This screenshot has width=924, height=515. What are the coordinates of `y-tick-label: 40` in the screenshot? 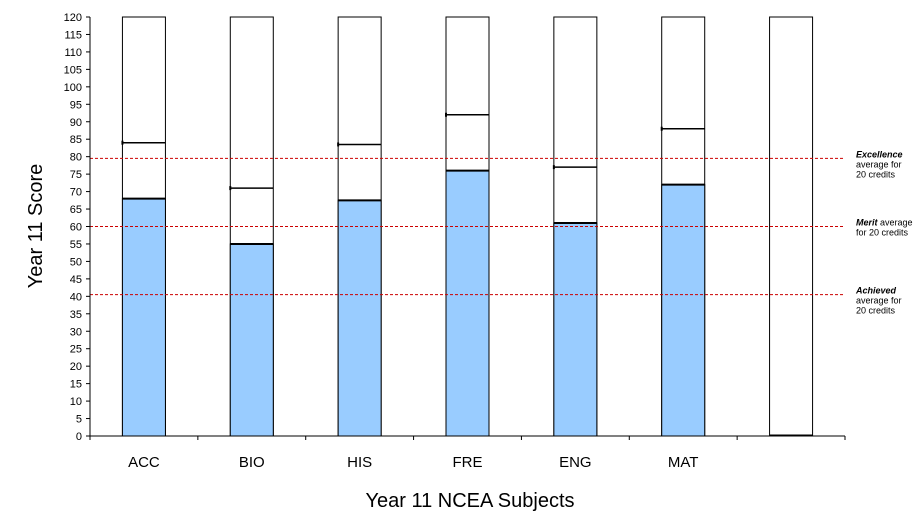 It's located at (76, 297).